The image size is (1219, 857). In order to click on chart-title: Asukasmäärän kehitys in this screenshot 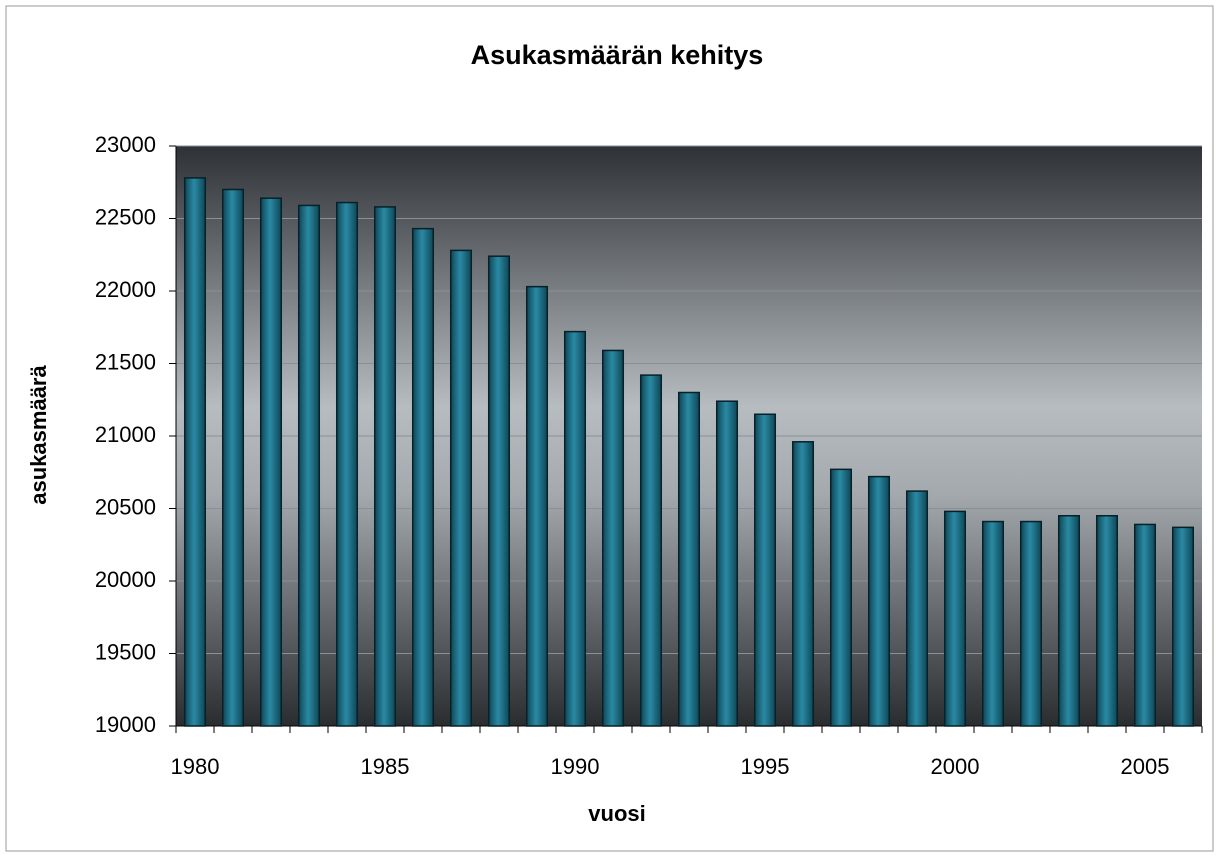, I will do `click(617, 55)`.